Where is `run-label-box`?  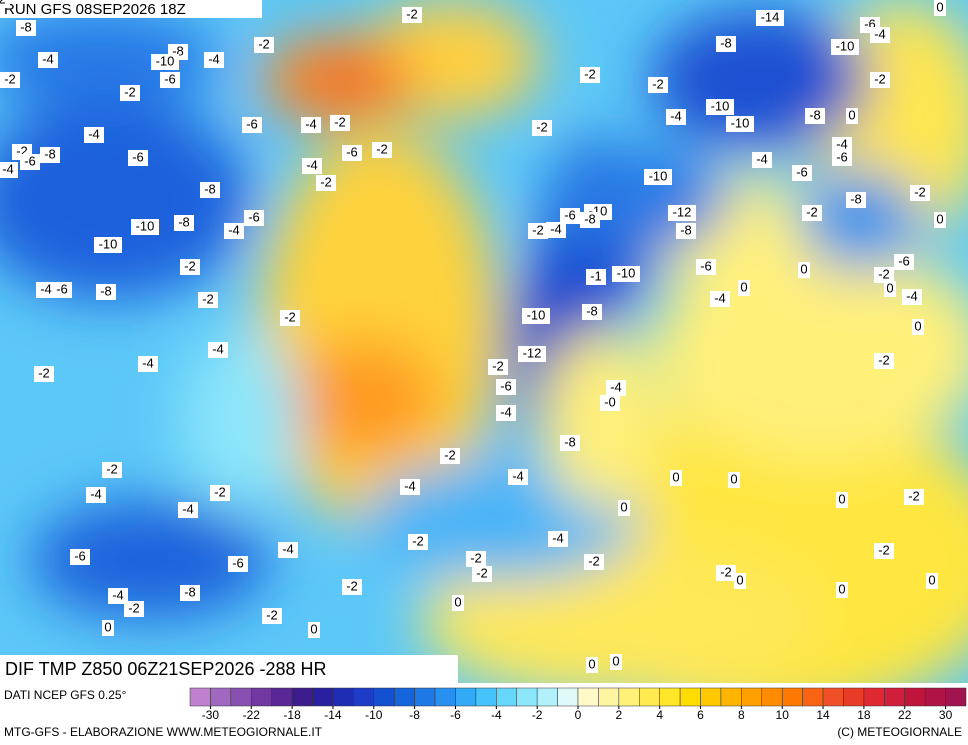 run-label-box is located at coordinates (229, 669).